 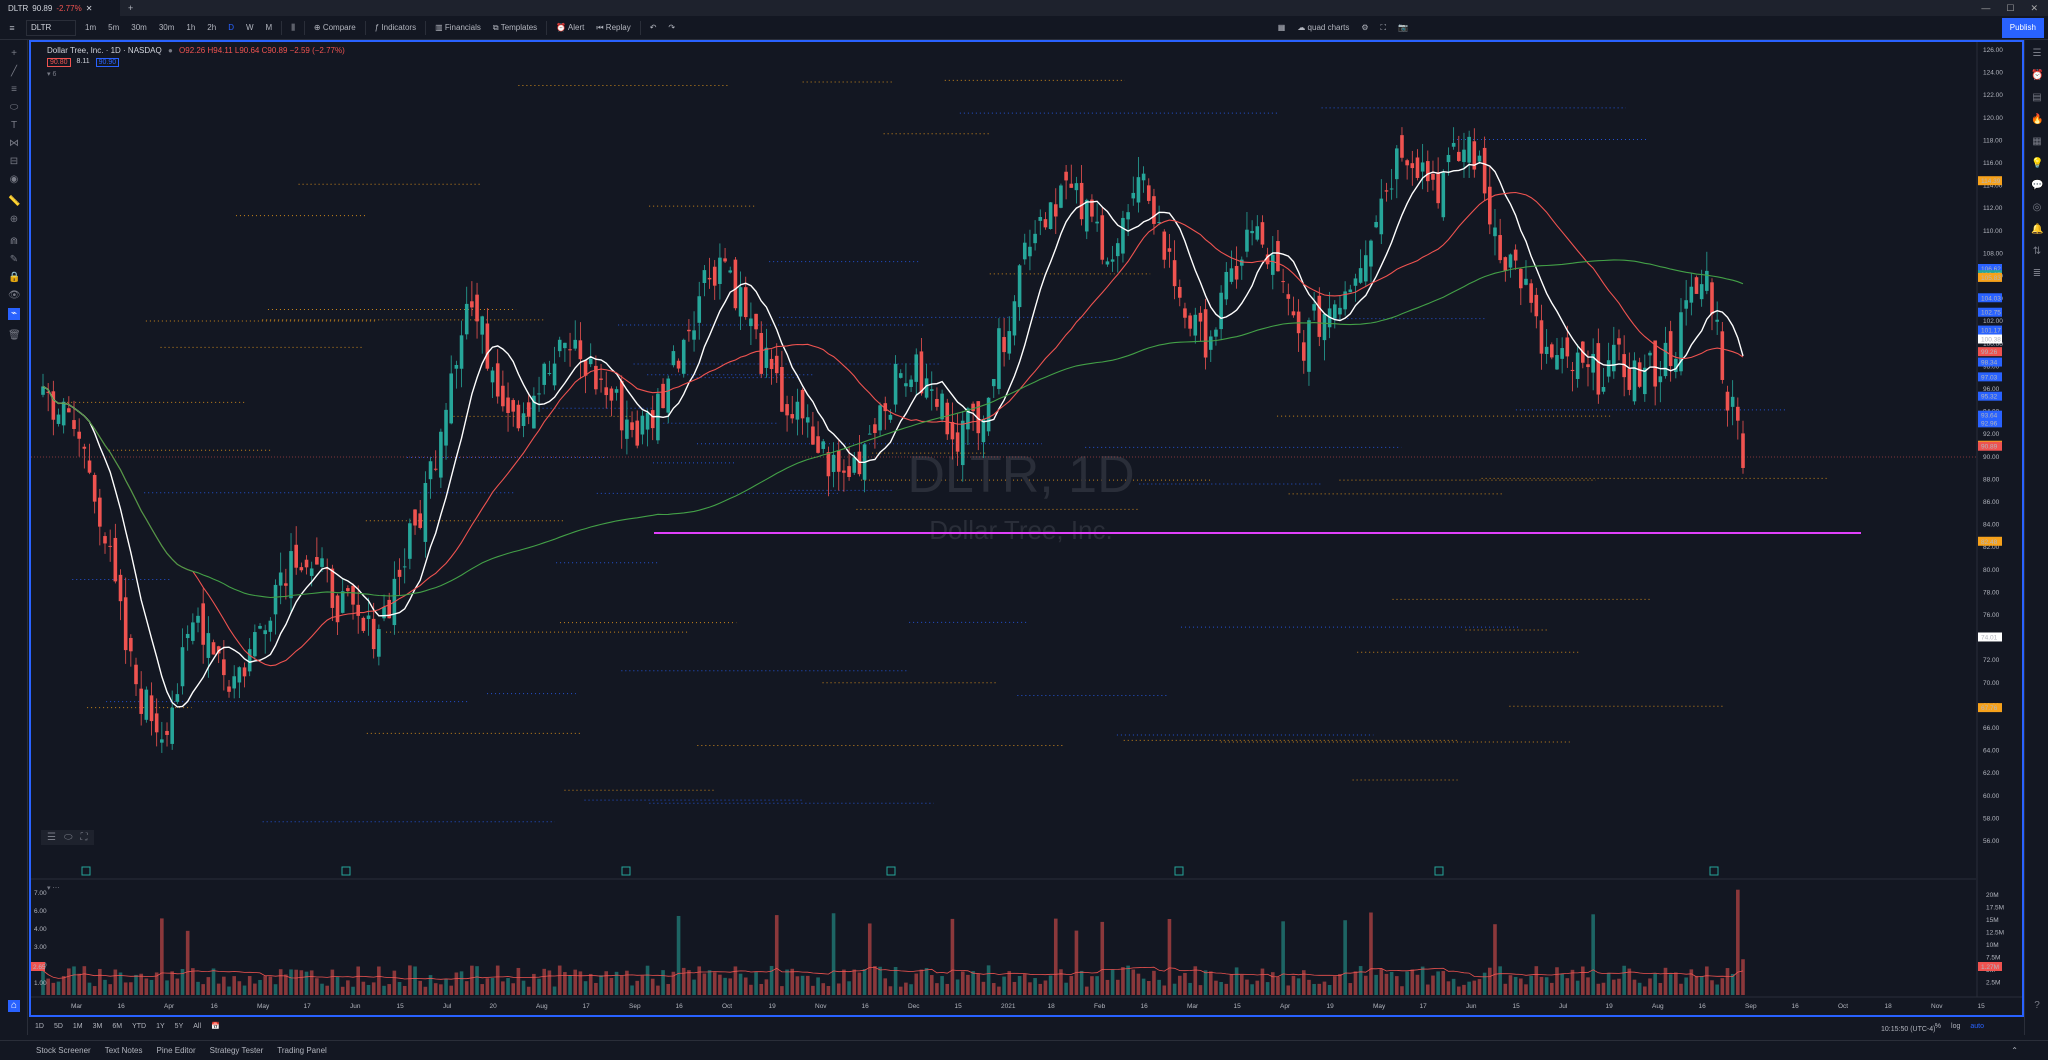 I want to click on text-icon: T, so click(x=14, y=125).